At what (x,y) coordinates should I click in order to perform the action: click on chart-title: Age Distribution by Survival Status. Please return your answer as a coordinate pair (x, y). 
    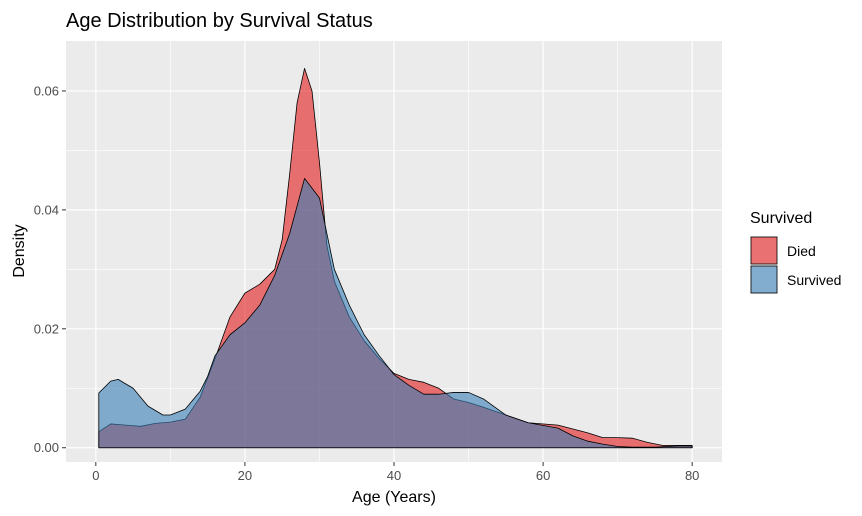
    Looking at the image, I should click on (219, 21).